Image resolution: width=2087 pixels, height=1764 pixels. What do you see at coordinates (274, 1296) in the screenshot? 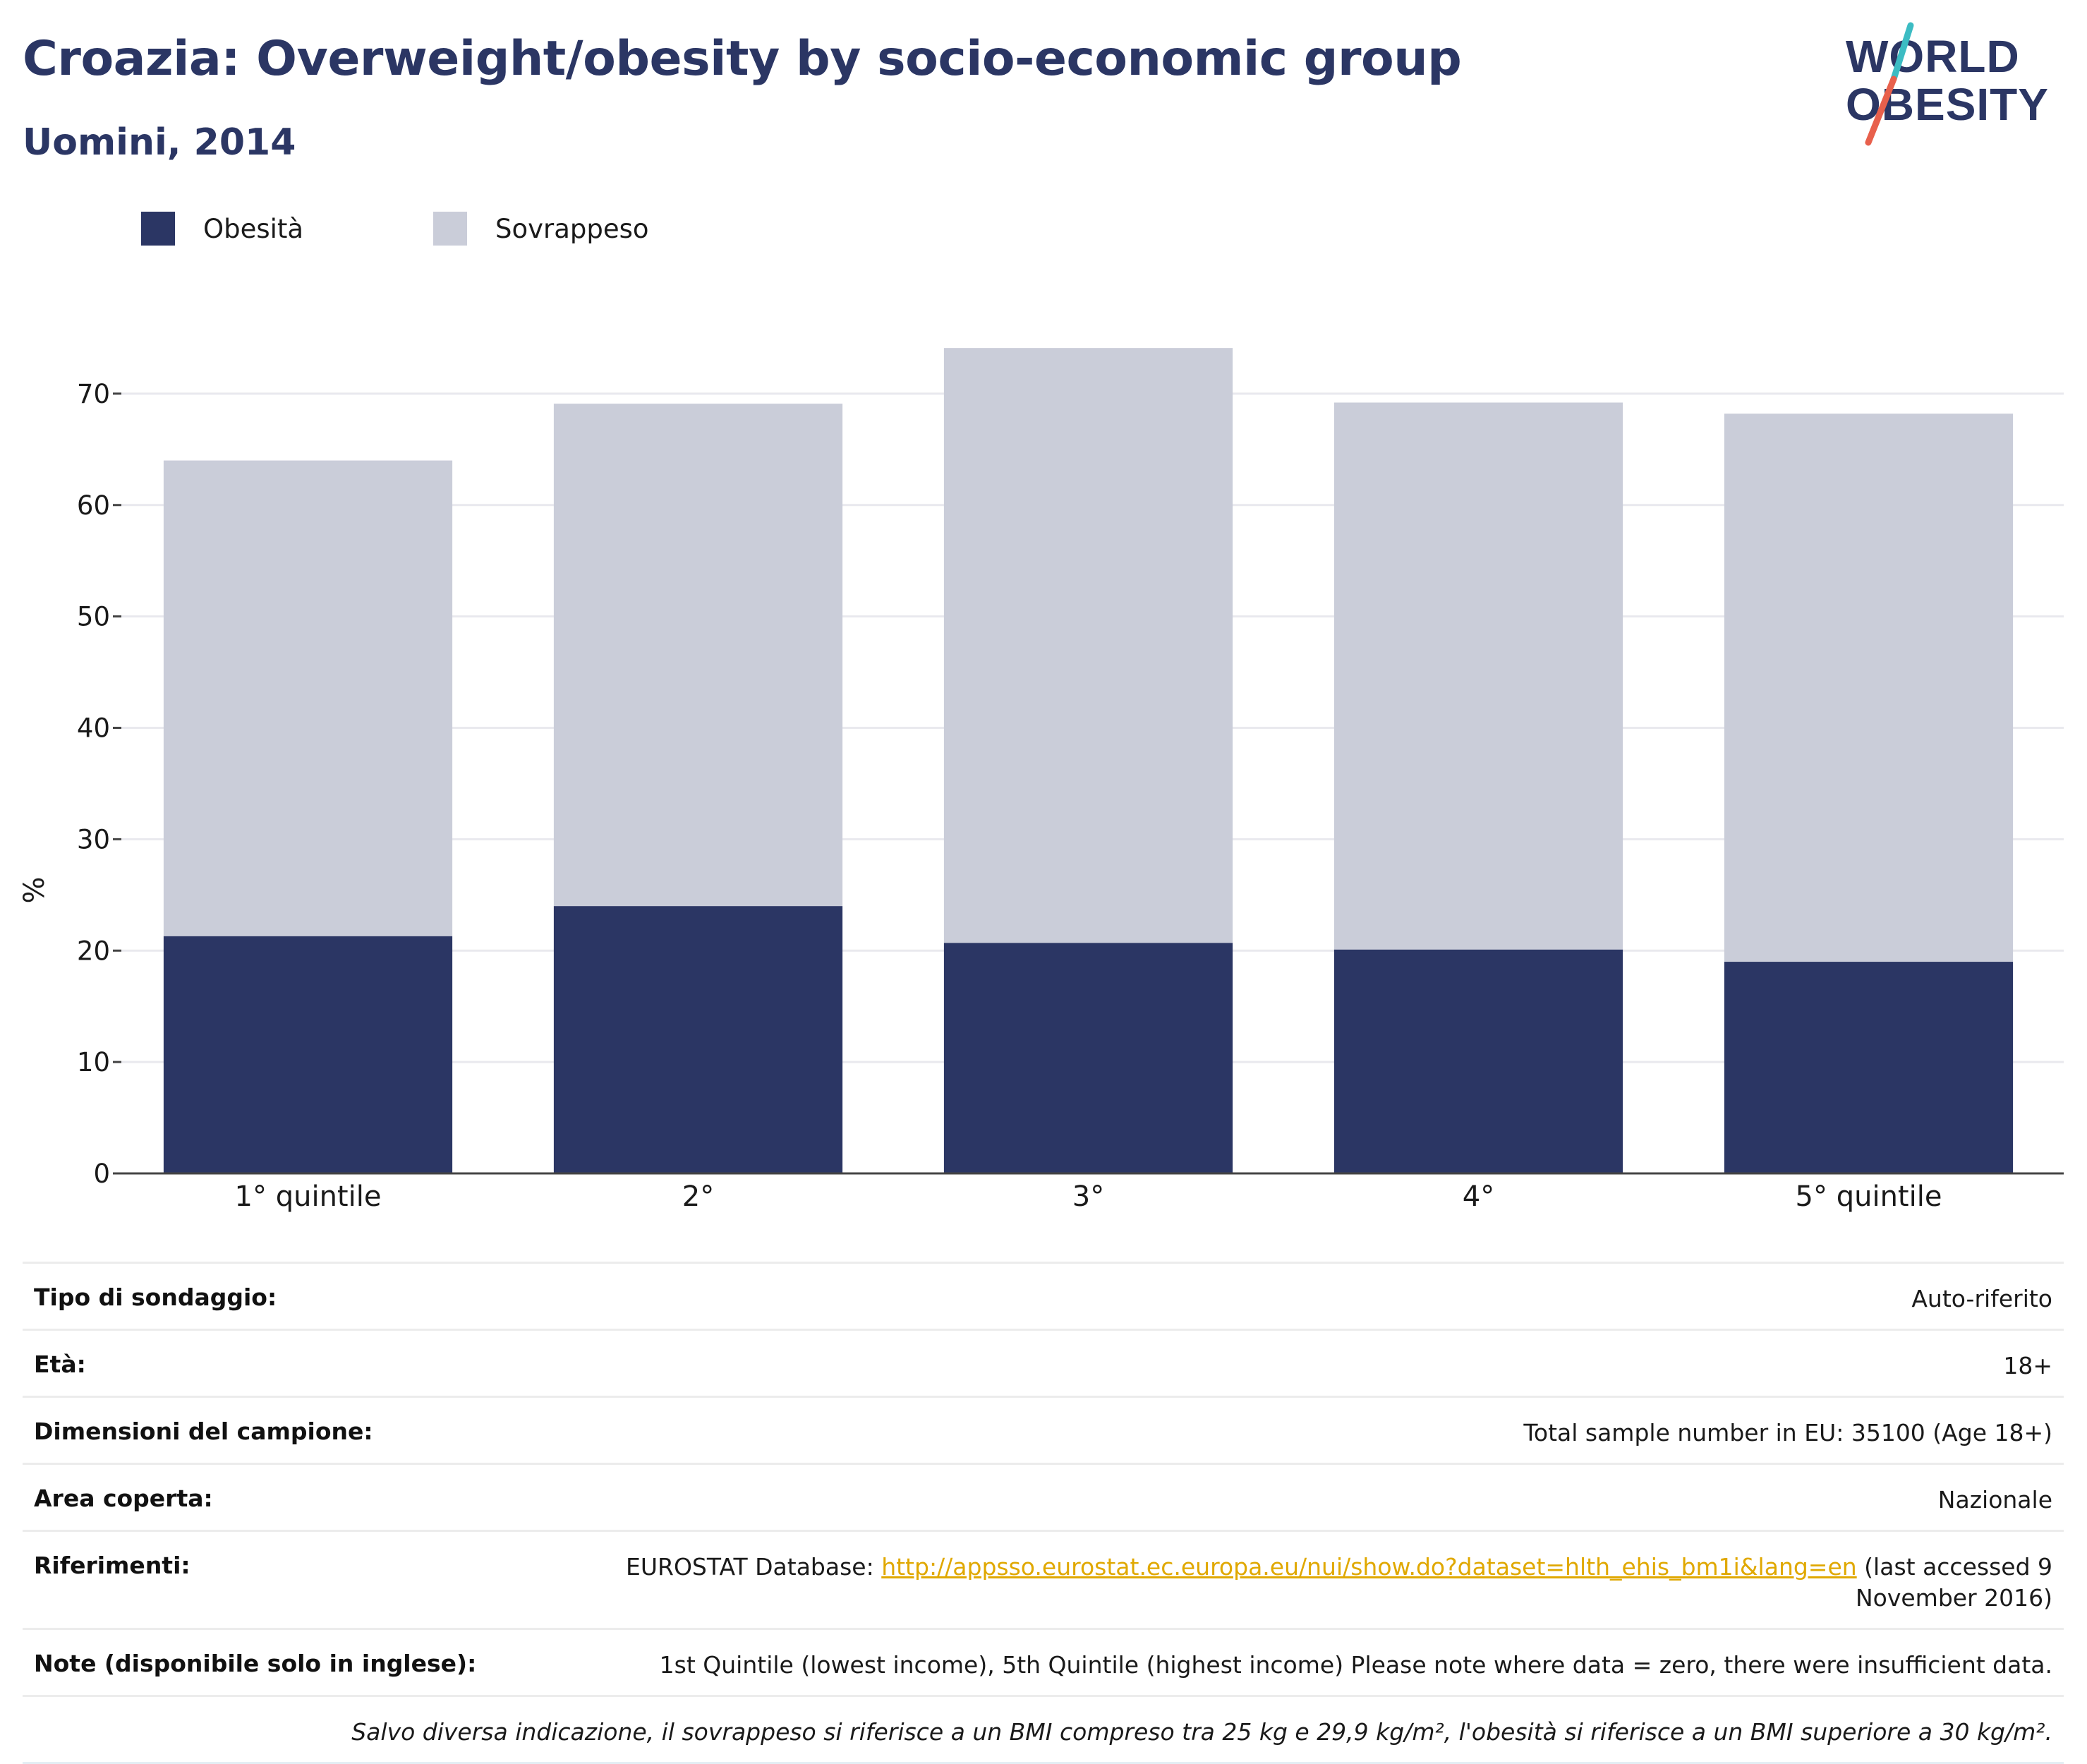
I see `info-key: Tipo di sondaggio:` at bounding box center [274, 1296].